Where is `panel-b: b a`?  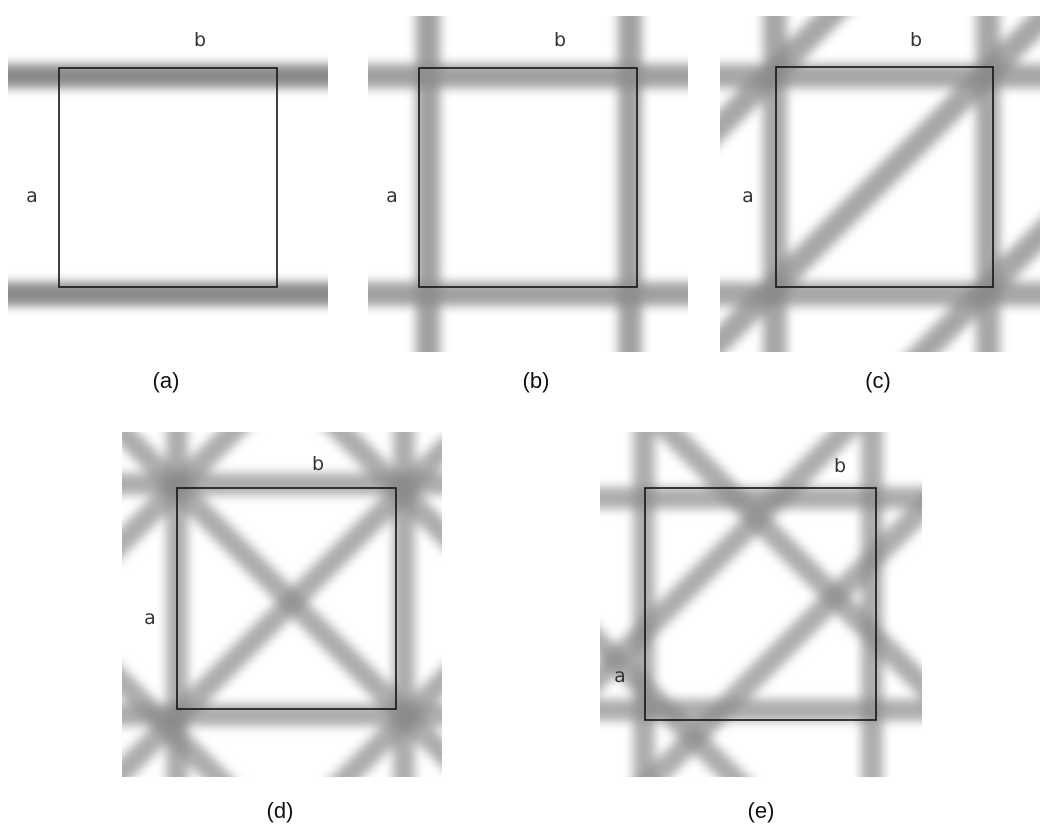 panel-b: b a is located at coordinates (528, 184).